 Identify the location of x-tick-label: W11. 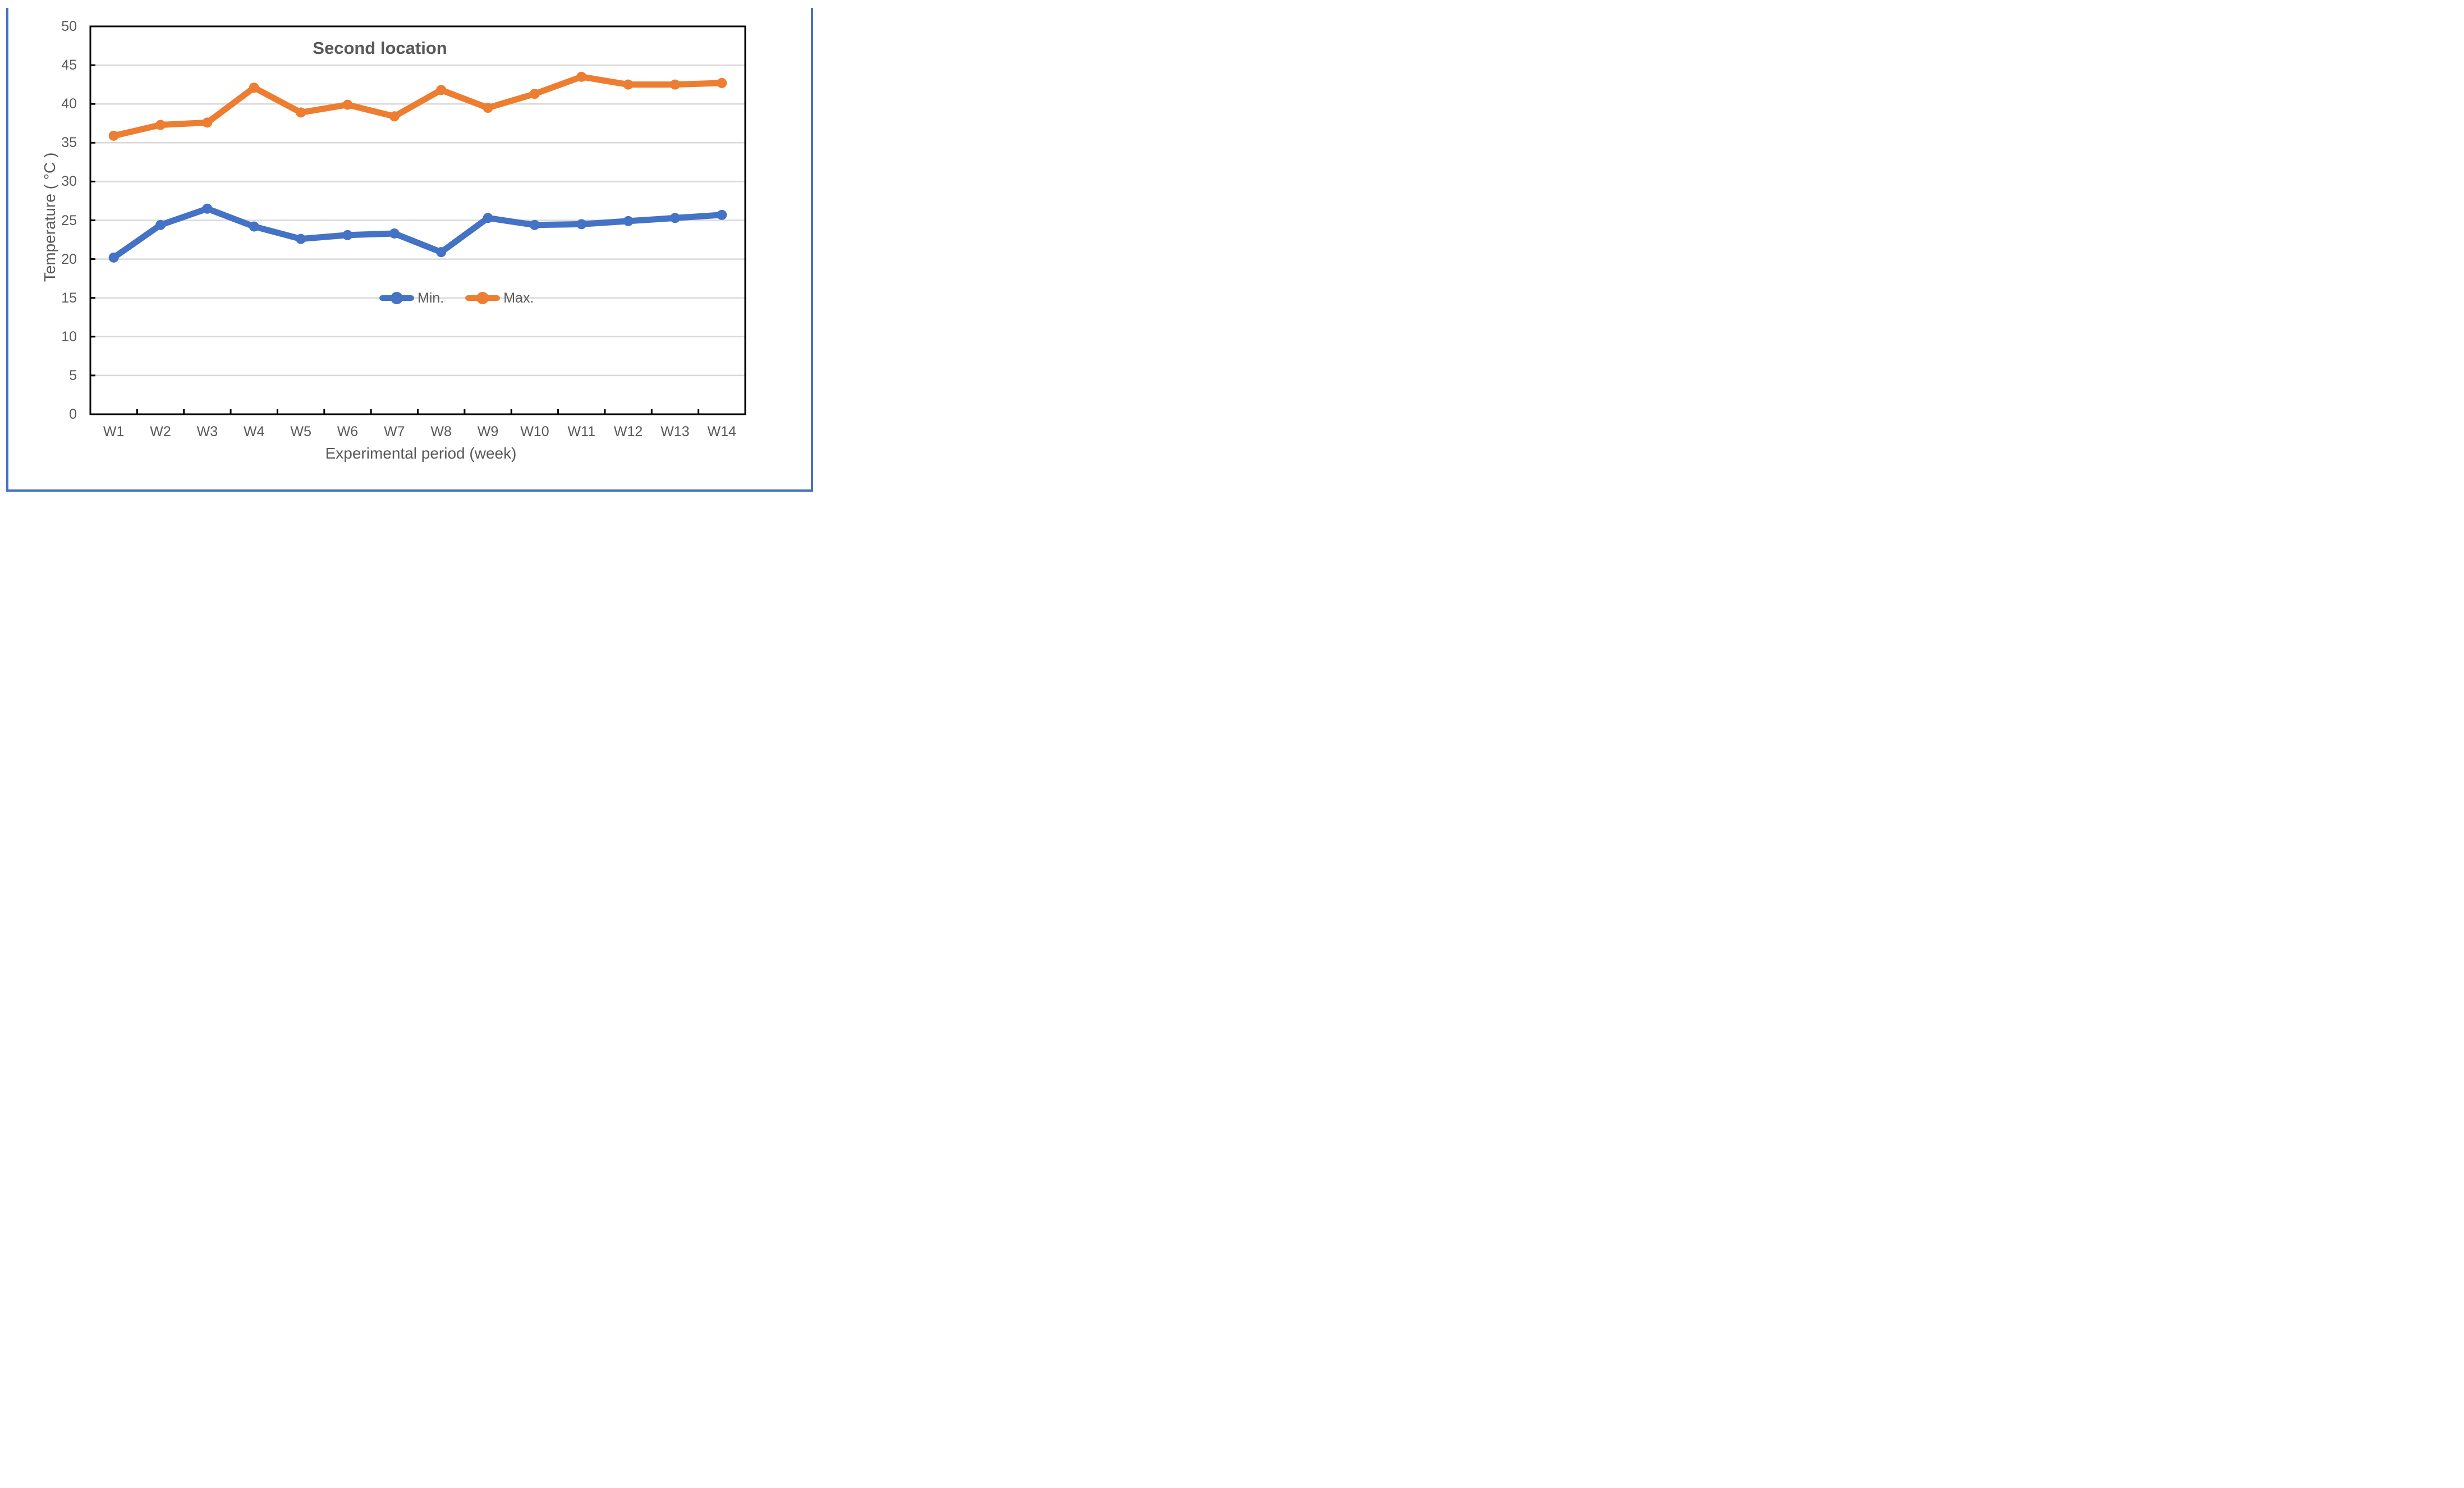
(581, 431).